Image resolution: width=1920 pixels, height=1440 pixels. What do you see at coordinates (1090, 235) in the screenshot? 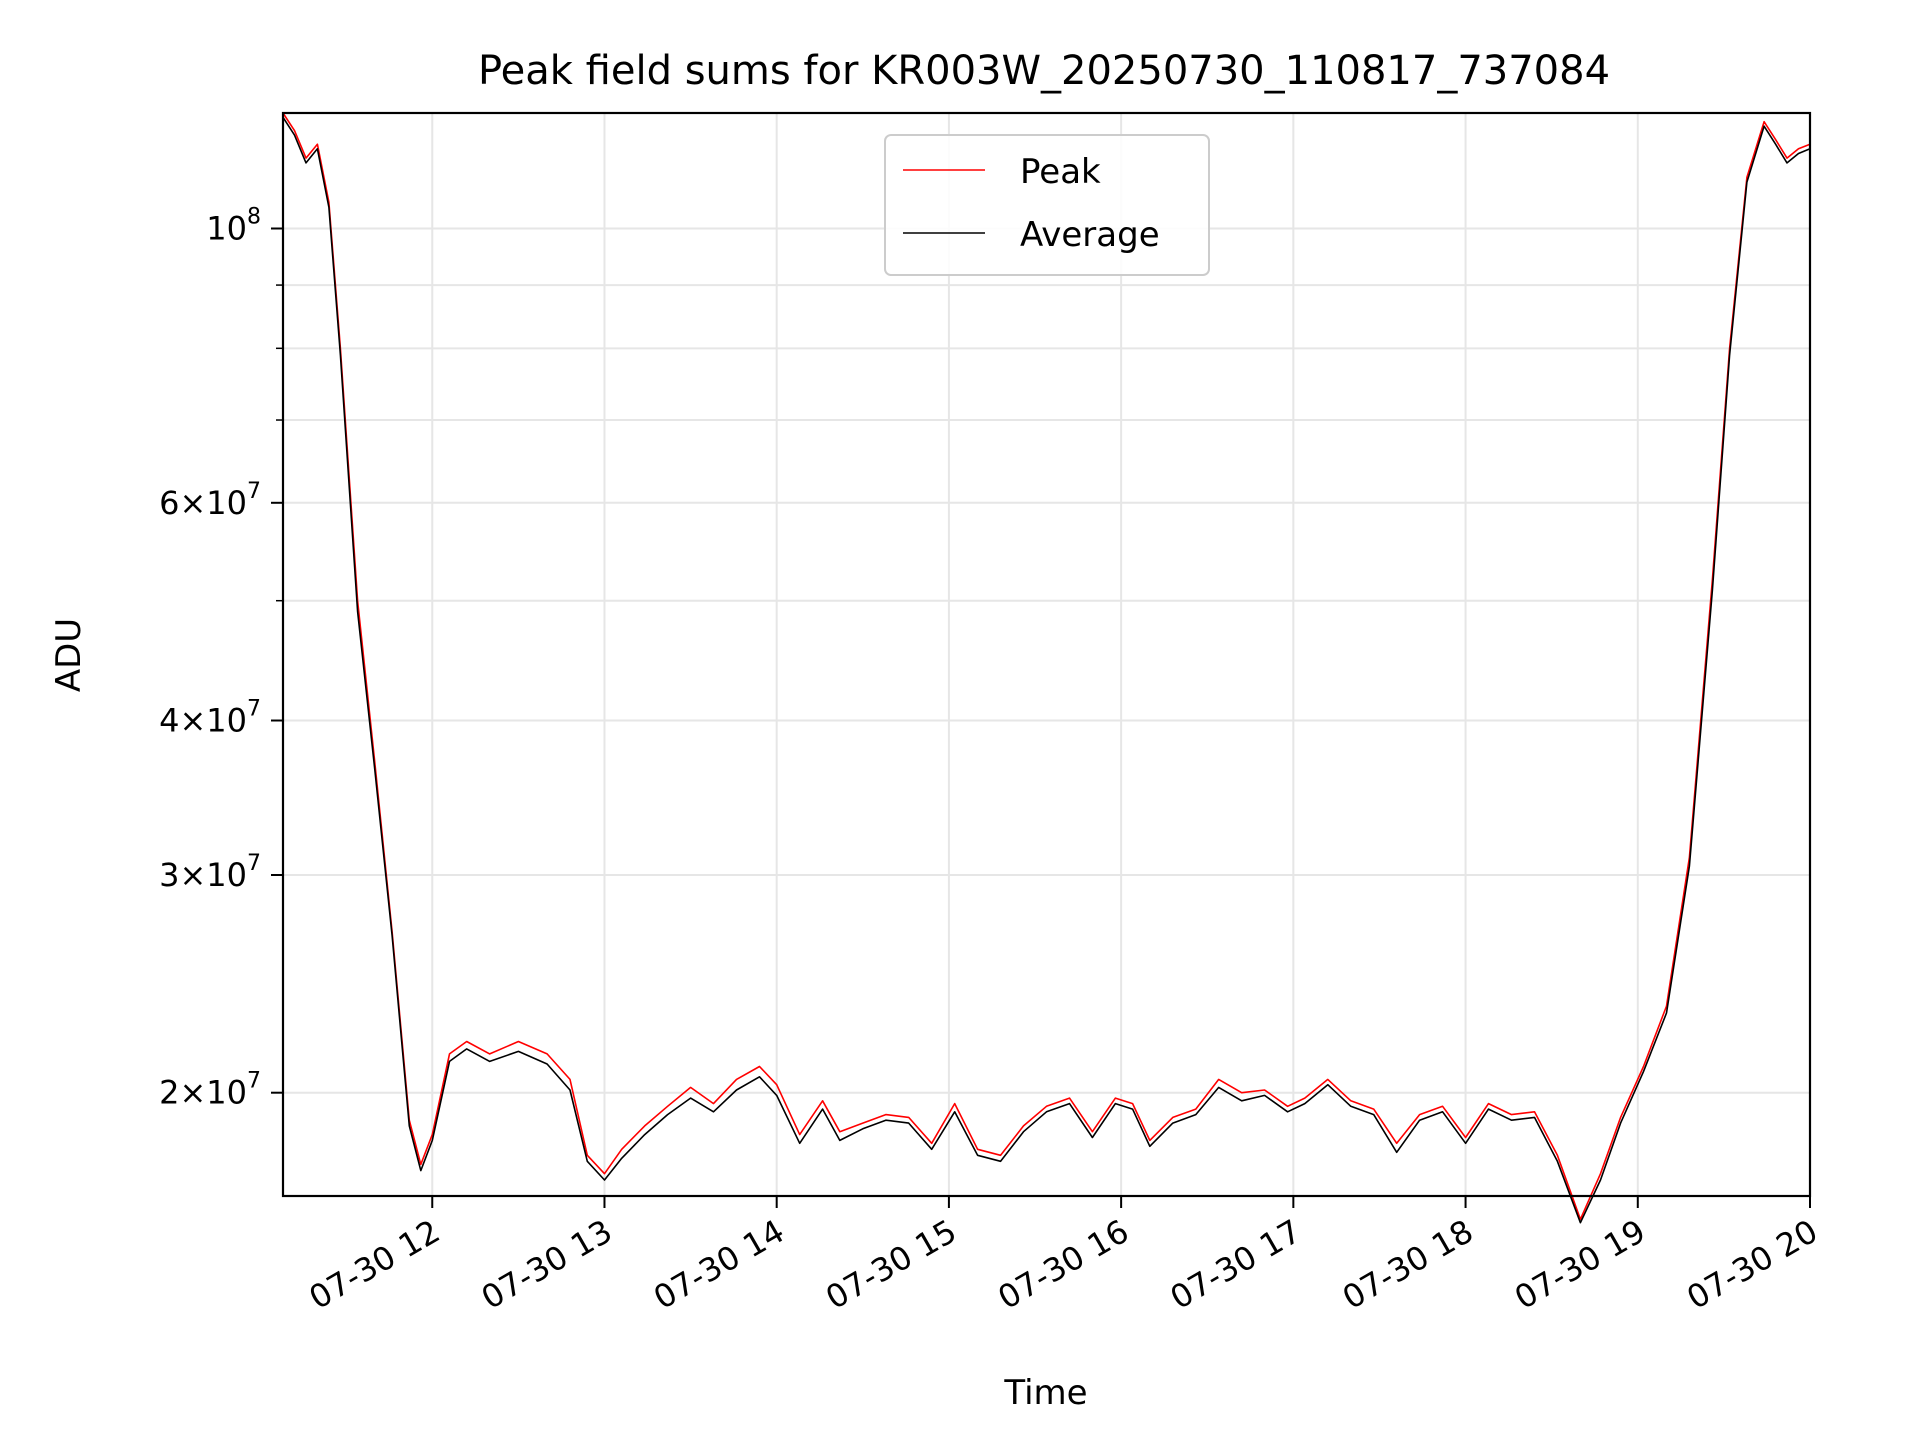
I see `legend-label-average: Average` at bounding box center [1090, 235].